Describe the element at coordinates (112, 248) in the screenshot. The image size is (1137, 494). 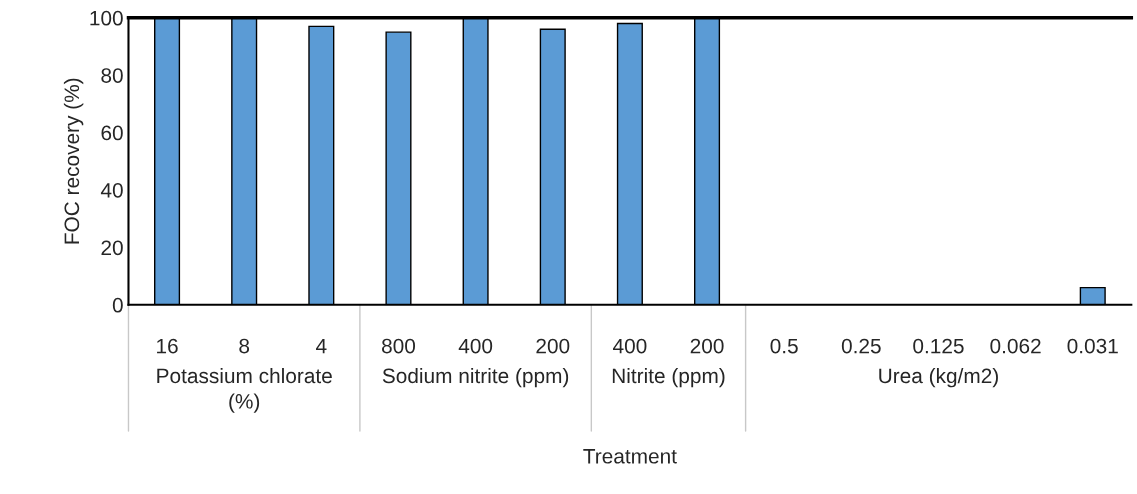
I see `y-tick-label: 20` at that location.